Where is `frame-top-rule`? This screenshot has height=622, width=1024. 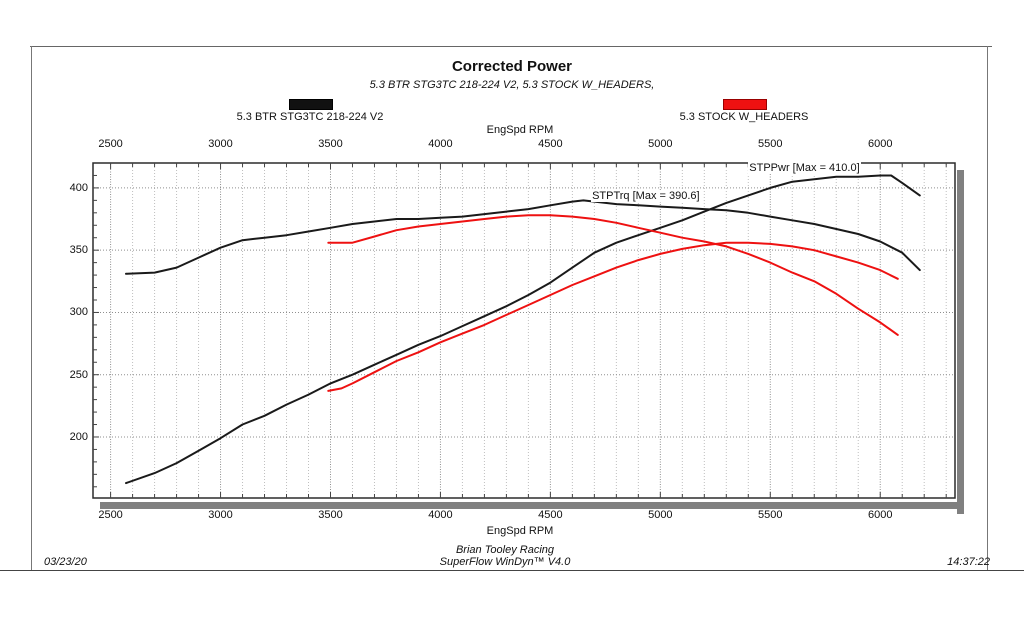
frame-top-rule is located at coordinates (511, 46).